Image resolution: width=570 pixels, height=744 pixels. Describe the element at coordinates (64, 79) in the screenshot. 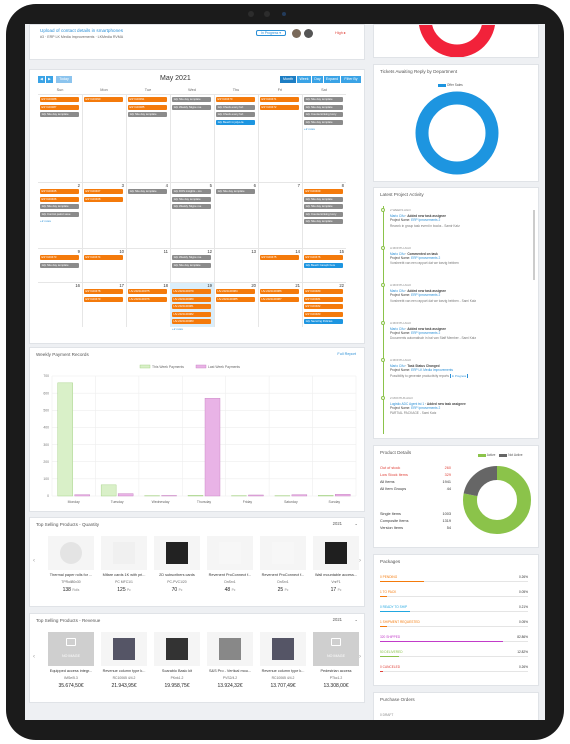

I see `today-button: Today` at that location.